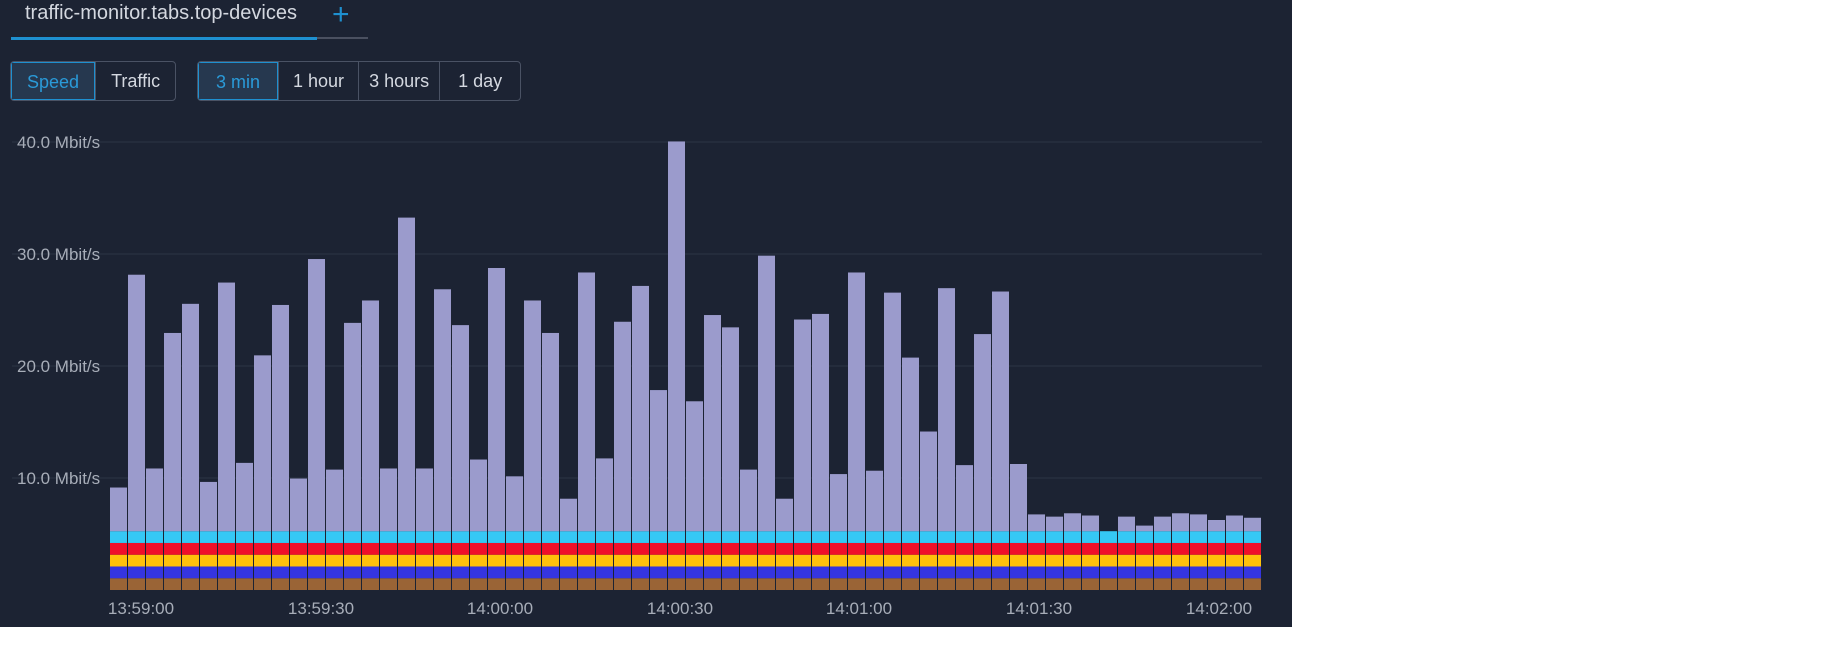 This screenshot has height=659, width=1845. I want to click on tab-track, so click(342, 38).